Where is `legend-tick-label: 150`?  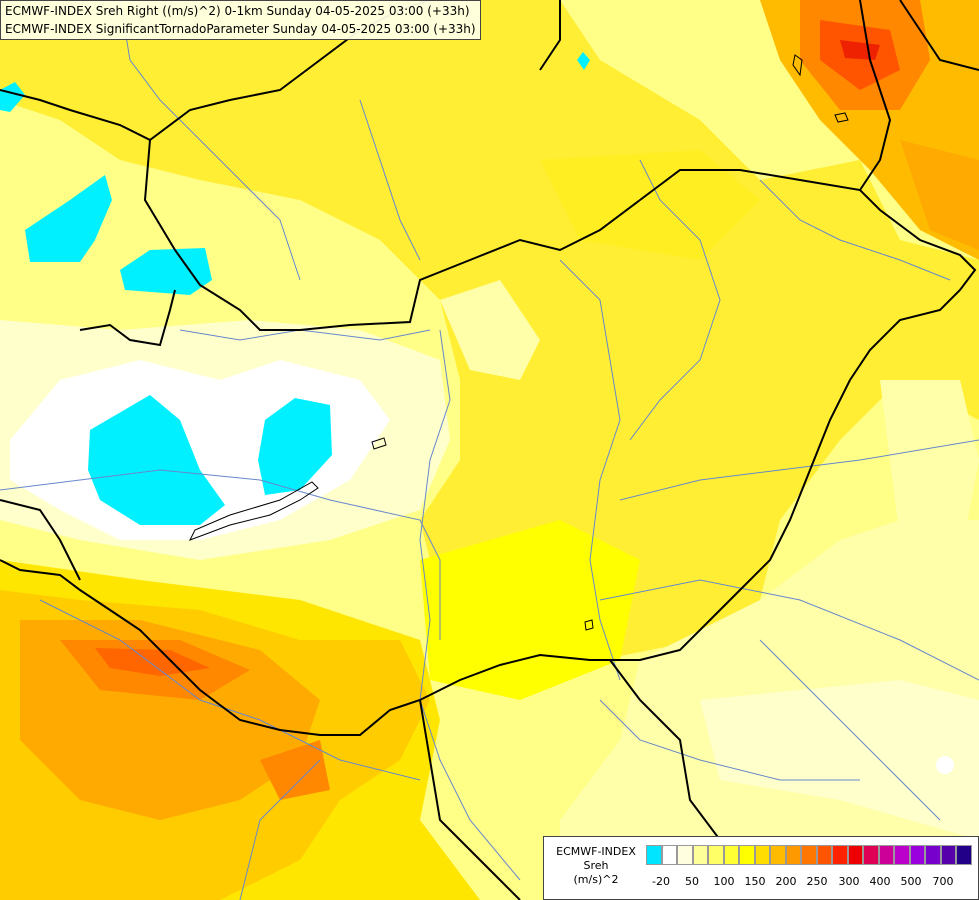
legend-tick-label: 150 is located at coordinates (755, 881).